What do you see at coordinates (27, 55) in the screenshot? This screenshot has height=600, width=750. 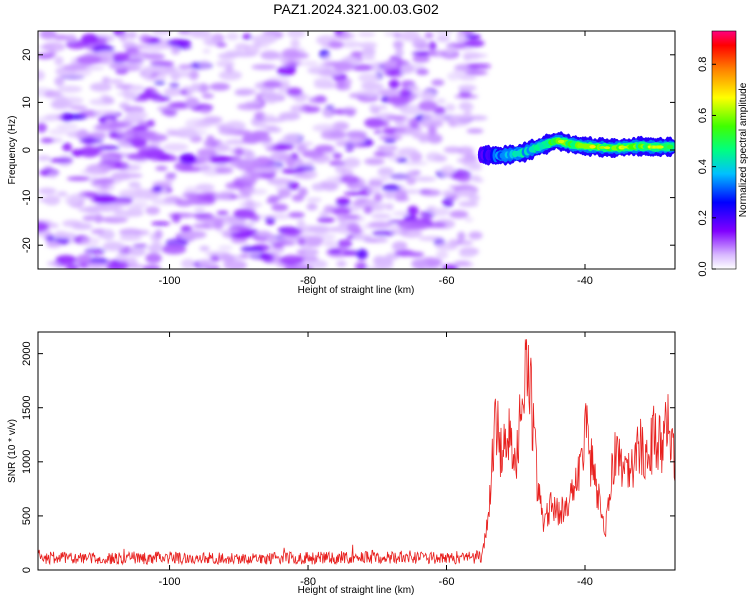 I see `y-tick-label: 20` at bounding box center [27, 55].